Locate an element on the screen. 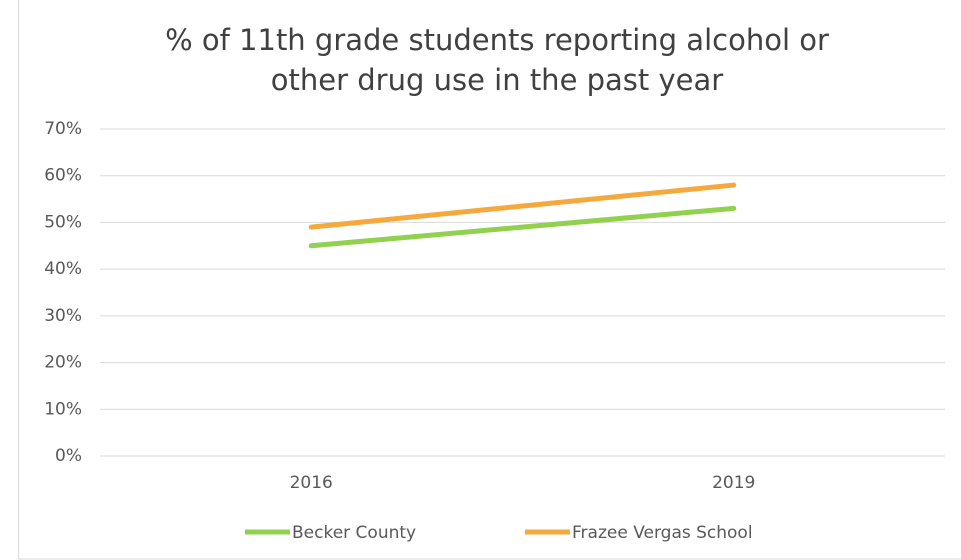 This screenshot has height=560, width=961. chart-title: other drug use in the past year is located at coordinates (497, 80).